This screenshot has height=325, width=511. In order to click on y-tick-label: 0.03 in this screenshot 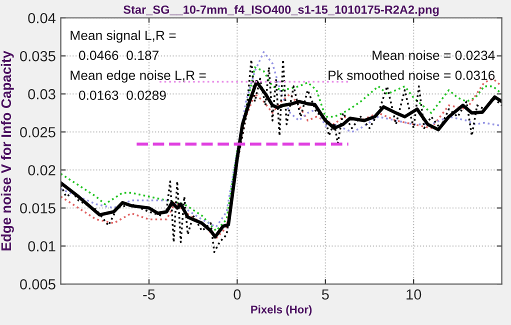, I will do `click(42, 94)`.